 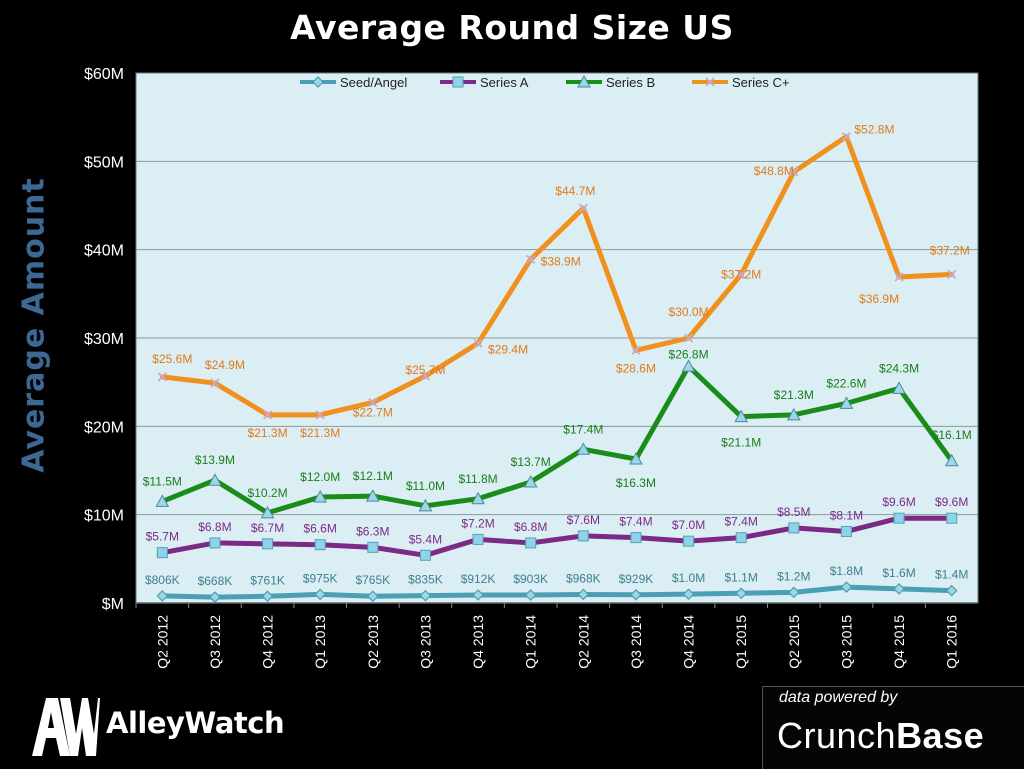 What do you see at coordinates (162, 642) in the screenshot?
I see `x-tick-label: Q2 2012` at bounding box center [162, 642].